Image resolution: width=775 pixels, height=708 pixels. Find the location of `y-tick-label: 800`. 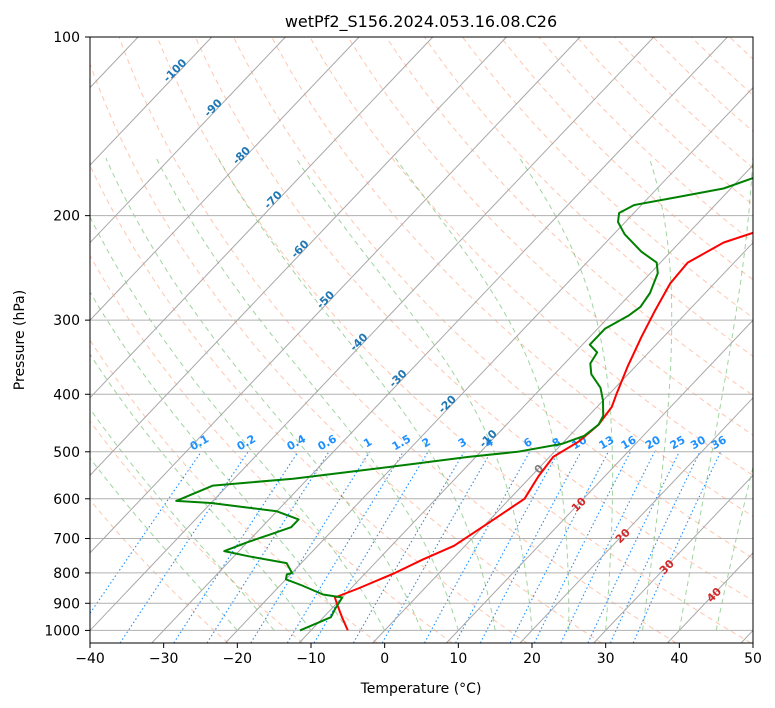

y-tick-label: 800 is located at coordinates (66, 574).